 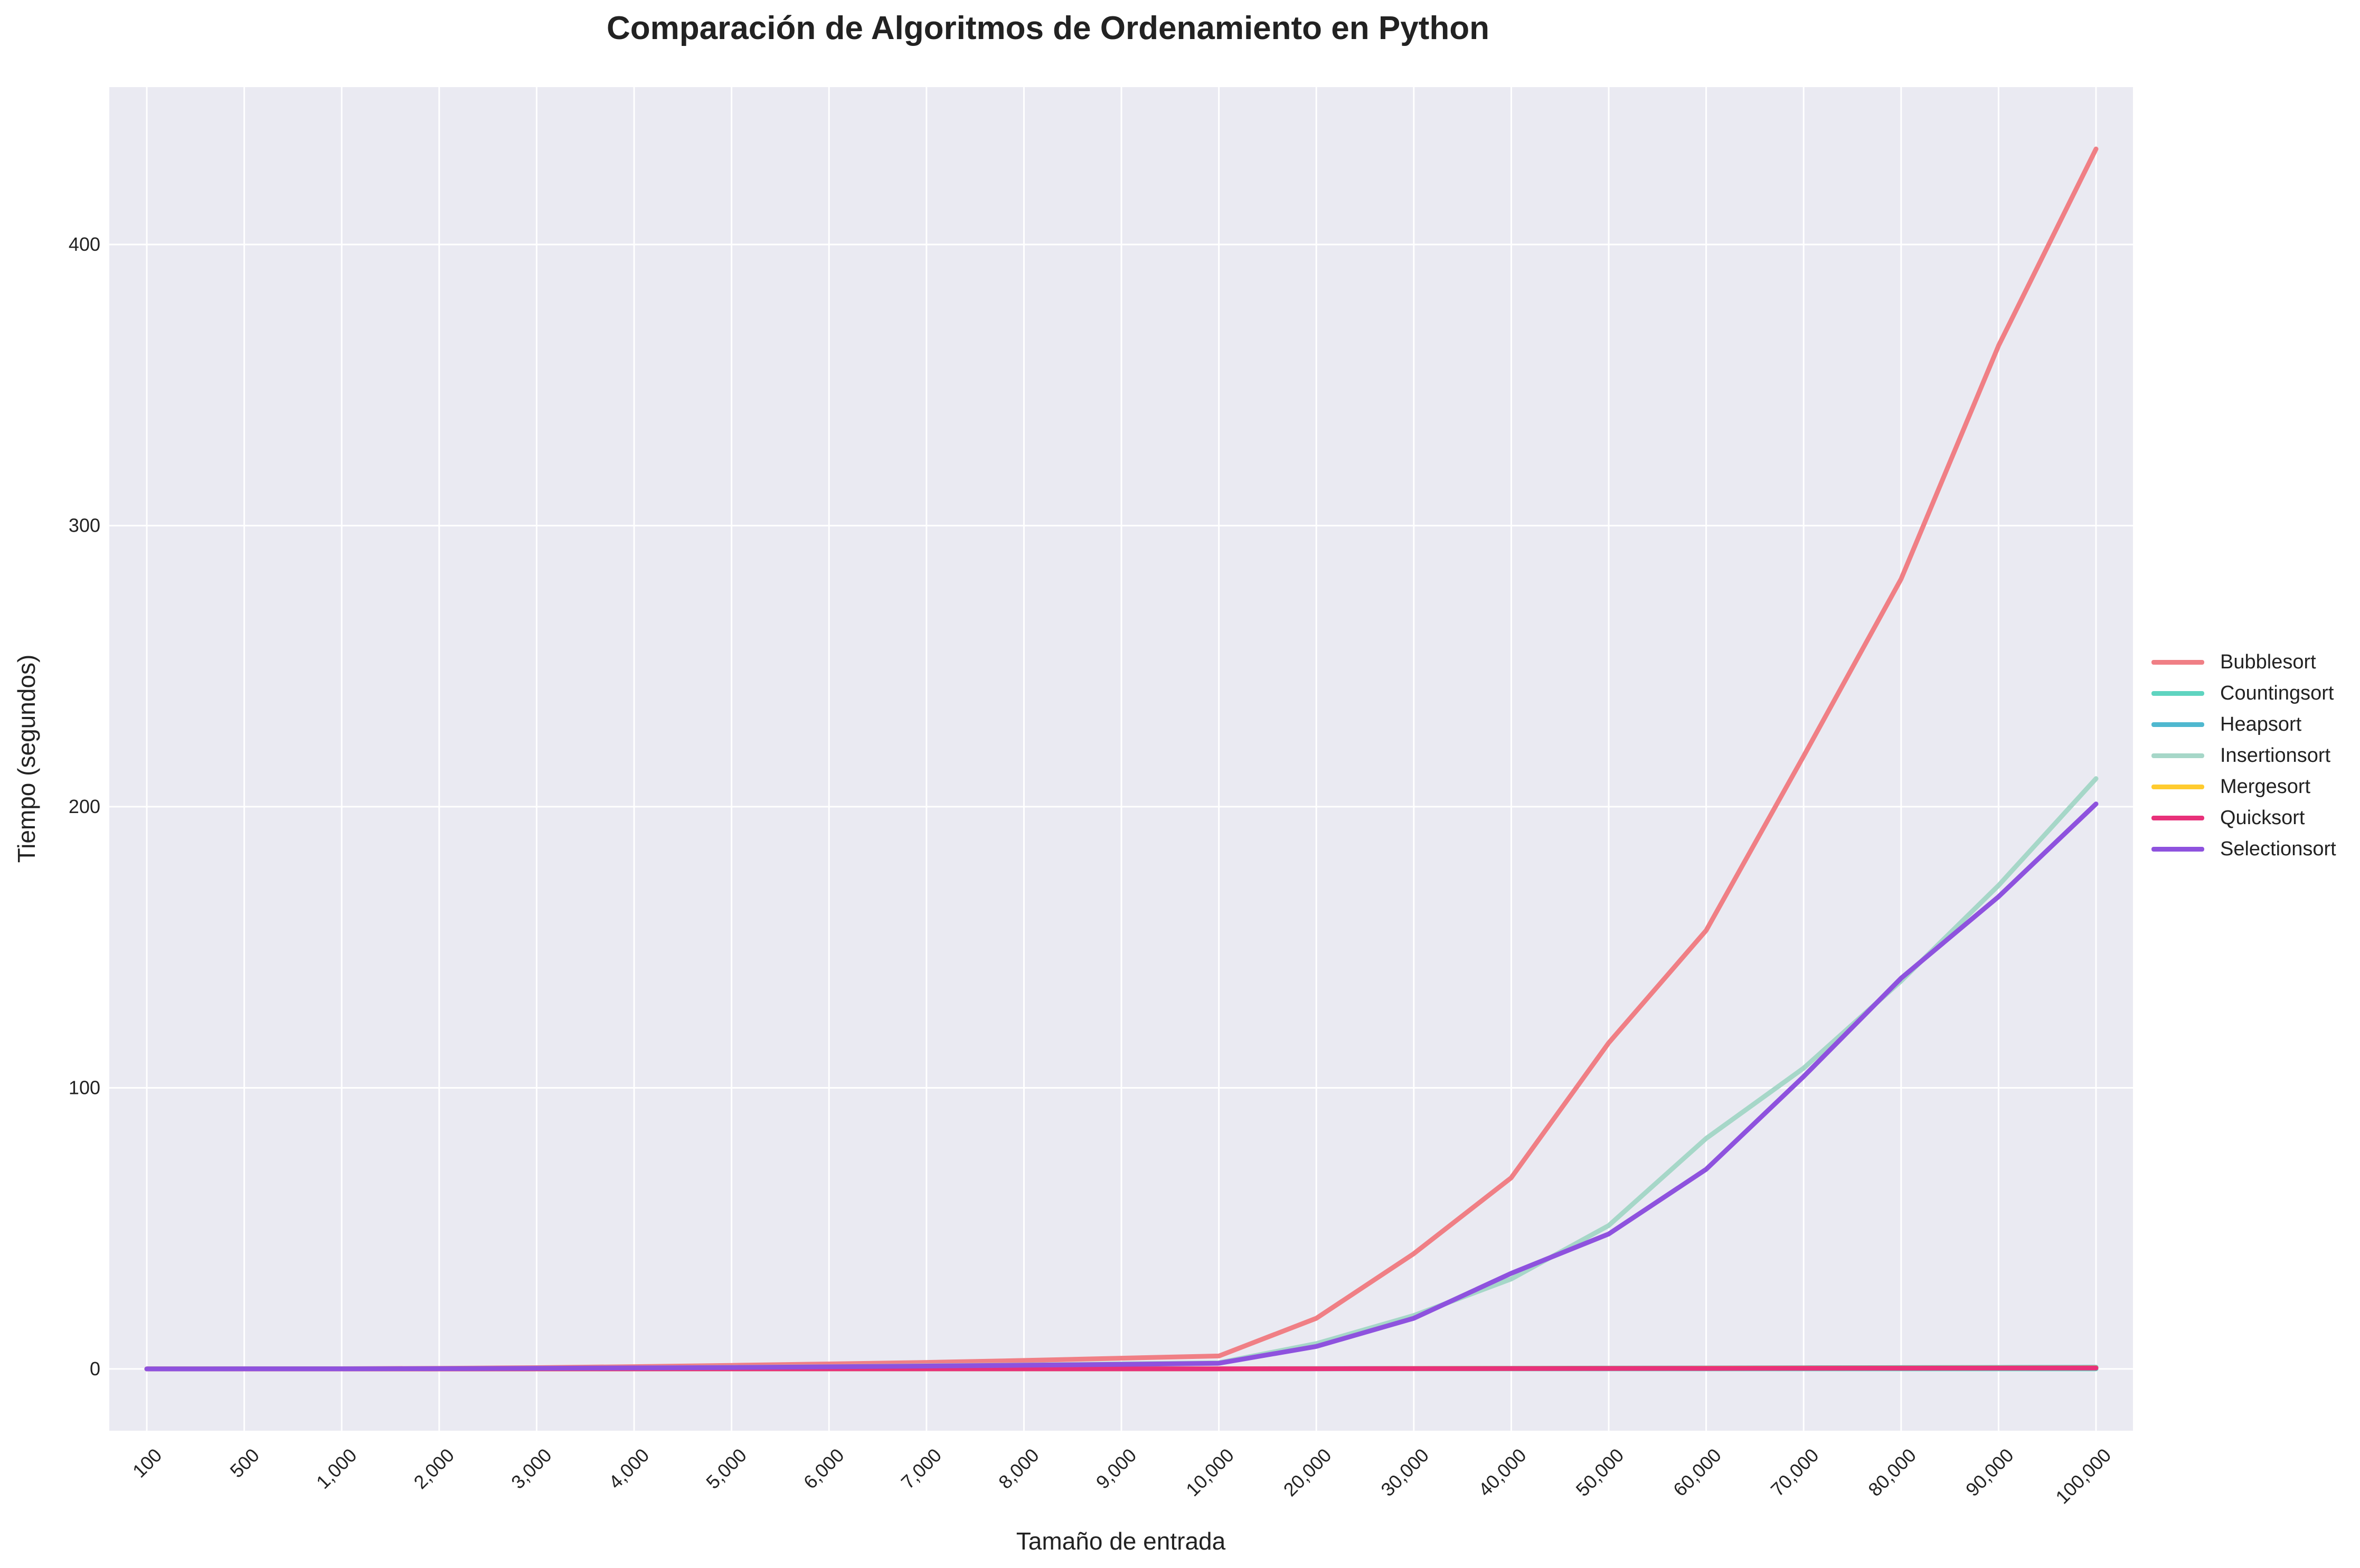 What do you see at coordinates (84, 244) in the screenshot?
I see `y-tick-label: 400` at bounding box center [84, 244].